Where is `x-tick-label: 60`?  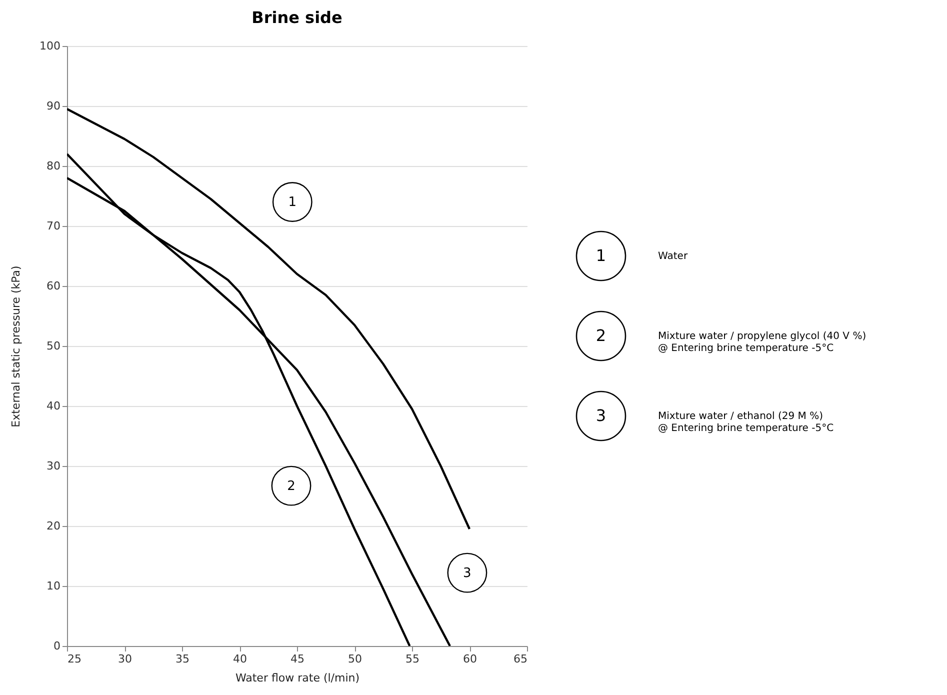
x-tick-label: 60 is located at coordinates (470, 659).